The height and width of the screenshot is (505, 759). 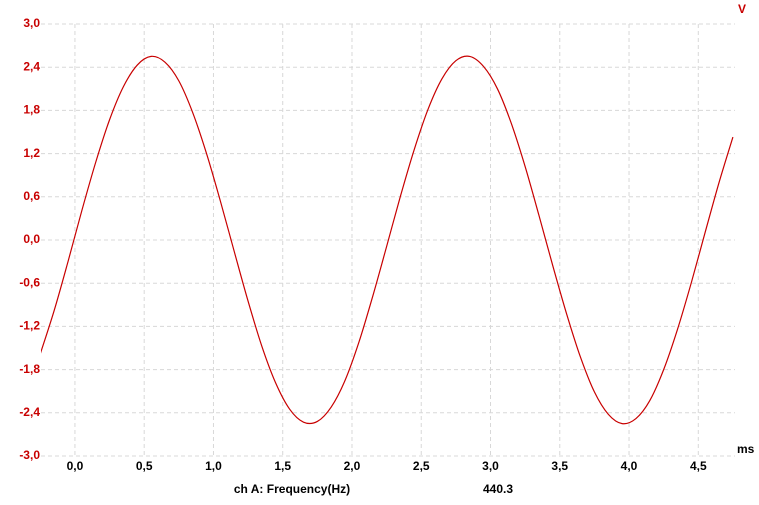 What do you see at coordinates (629, 466) in the screenshot?
I see `x-tick-label: 4,0` at bounding box center [629, 466].